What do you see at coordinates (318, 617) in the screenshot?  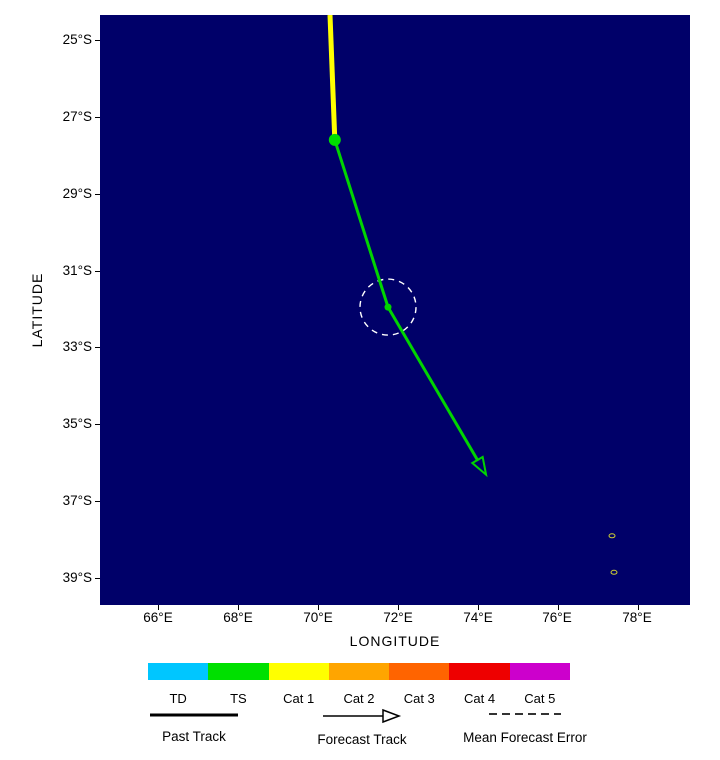 I see `x-tick-label: 70°E` at bounding box center [318, 617].